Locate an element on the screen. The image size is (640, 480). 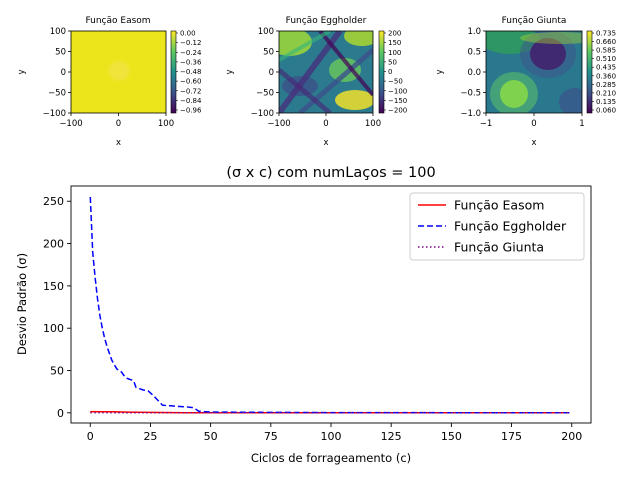
colorbar-tick-label: 0.060 is located at coordinates (606, 111).